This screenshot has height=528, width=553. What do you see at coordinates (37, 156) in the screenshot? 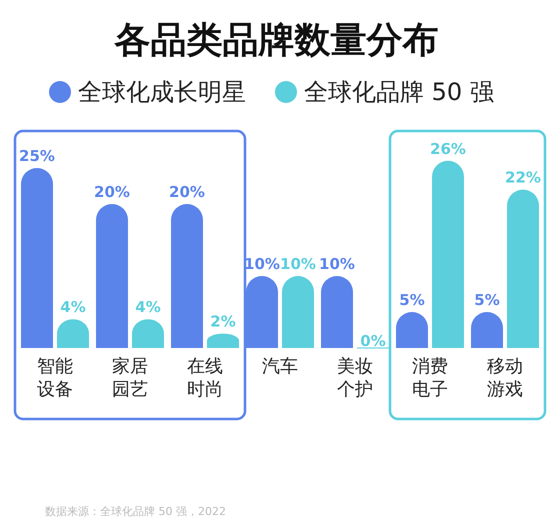
I see `data-label: 25%` at bounding box center [37, 156].